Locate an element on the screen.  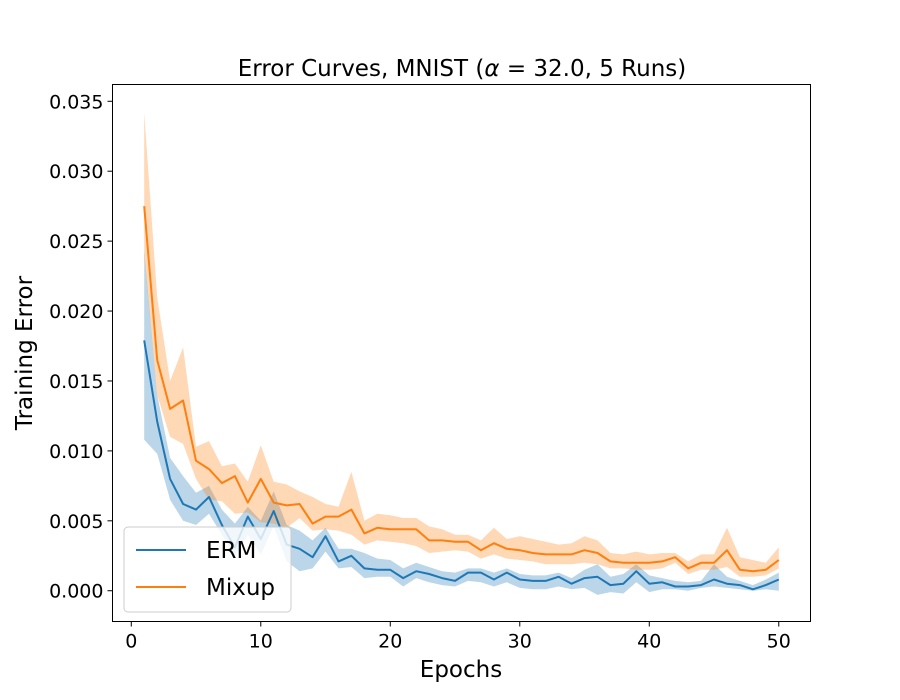
chart-title-main: Error Curves, MNIST ( is located at coordinates (361, 69).